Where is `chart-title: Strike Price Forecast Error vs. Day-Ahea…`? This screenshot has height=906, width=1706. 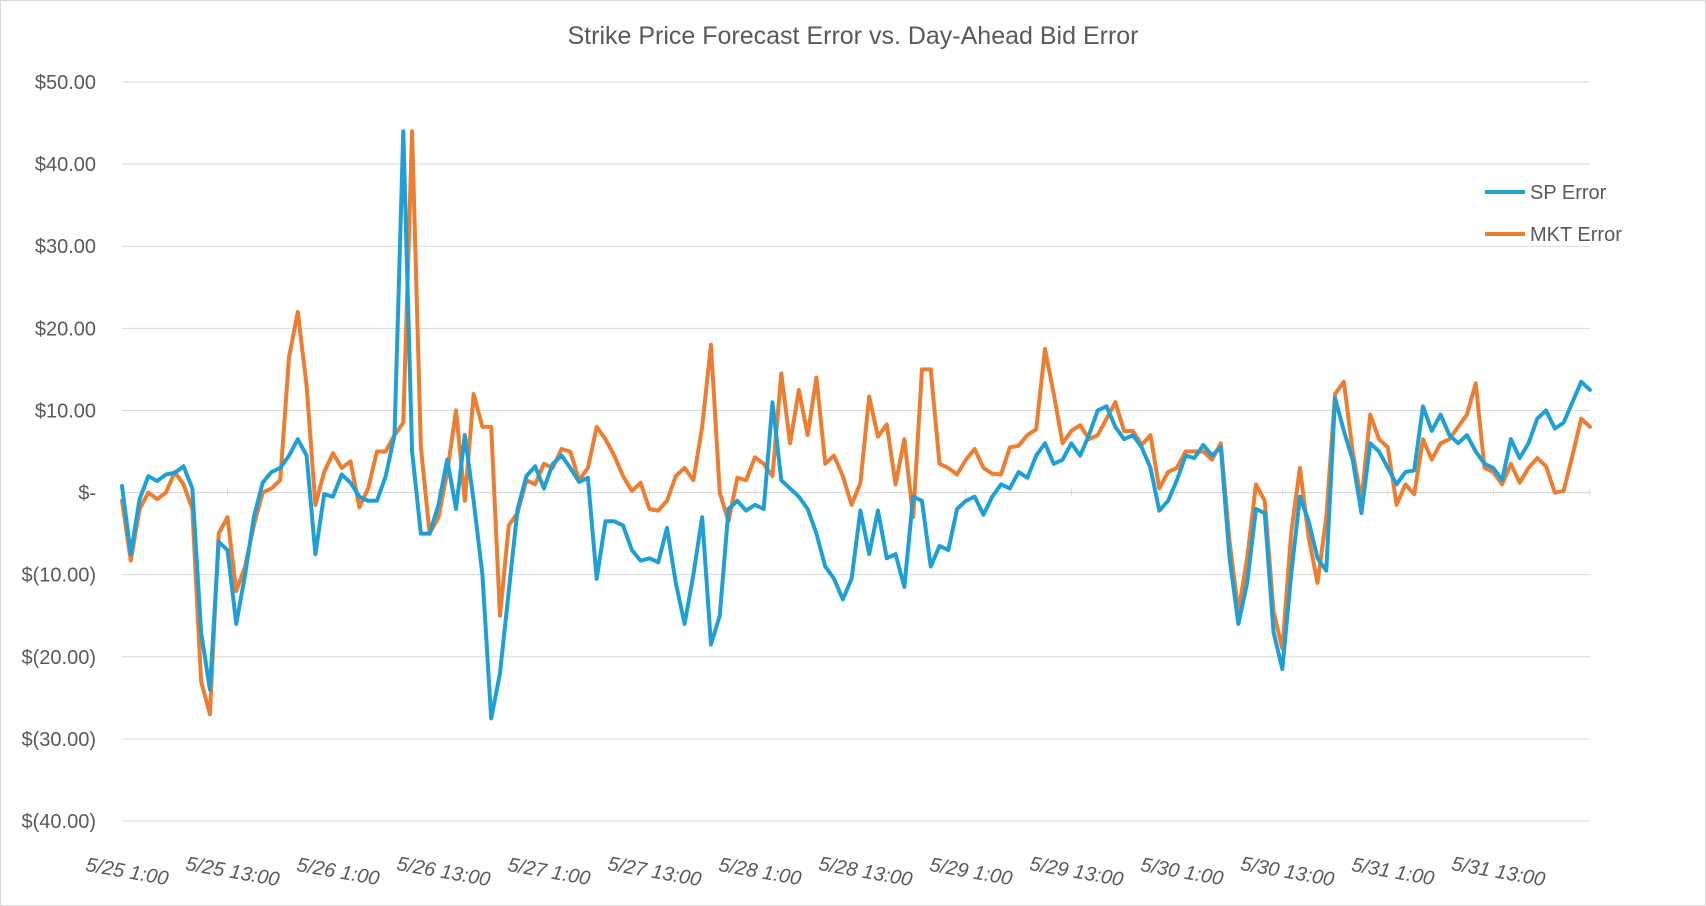 chart-title: Strike Price Forecast Error vs. Day-Ahea… is located at coordinates (853, 36).